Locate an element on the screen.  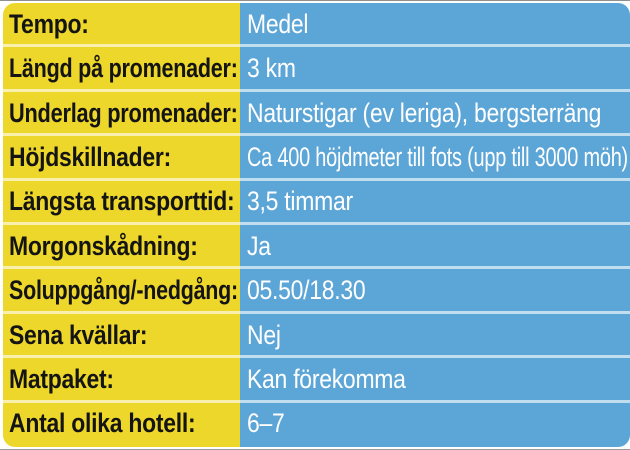
table-row: Längsta transporttid: 3,5 timmar is located at coordinates (316, 203).